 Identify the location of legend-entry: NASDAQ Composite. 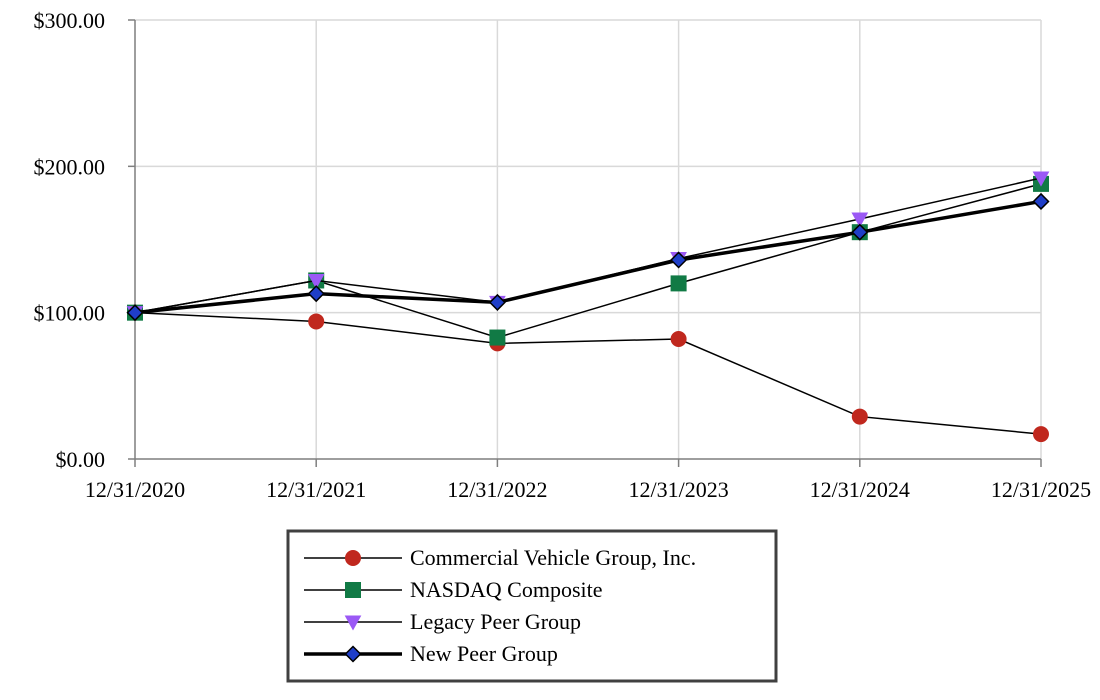
(453, 589).